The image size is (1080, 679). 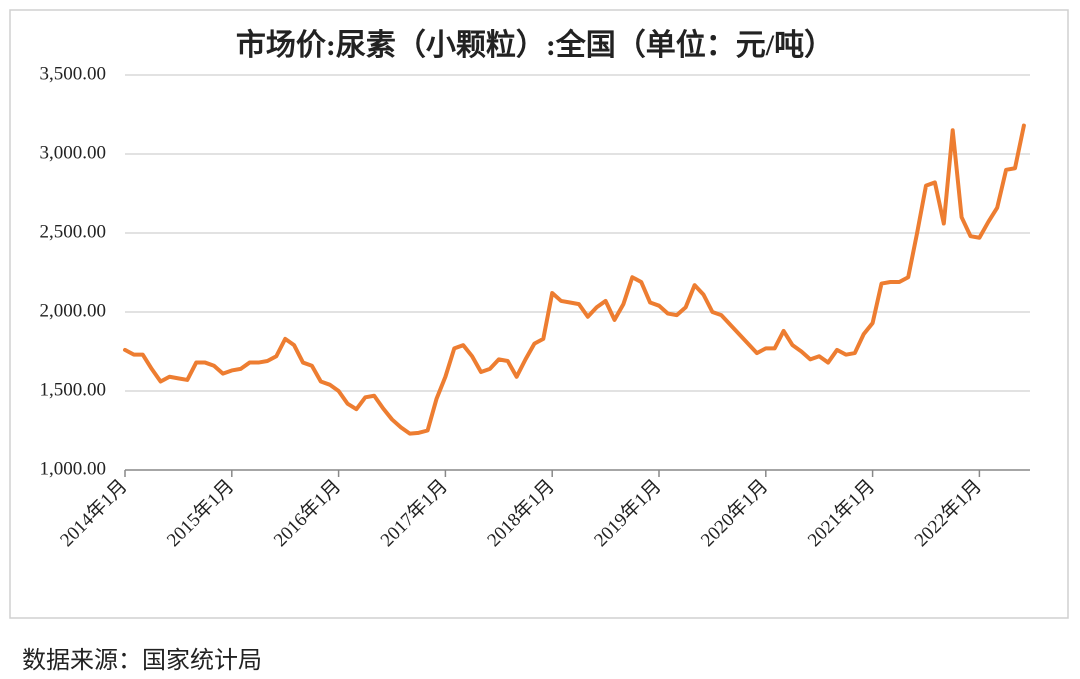 I want to click on y-tick-label: 1,500.00, so click(x=73, y=389).